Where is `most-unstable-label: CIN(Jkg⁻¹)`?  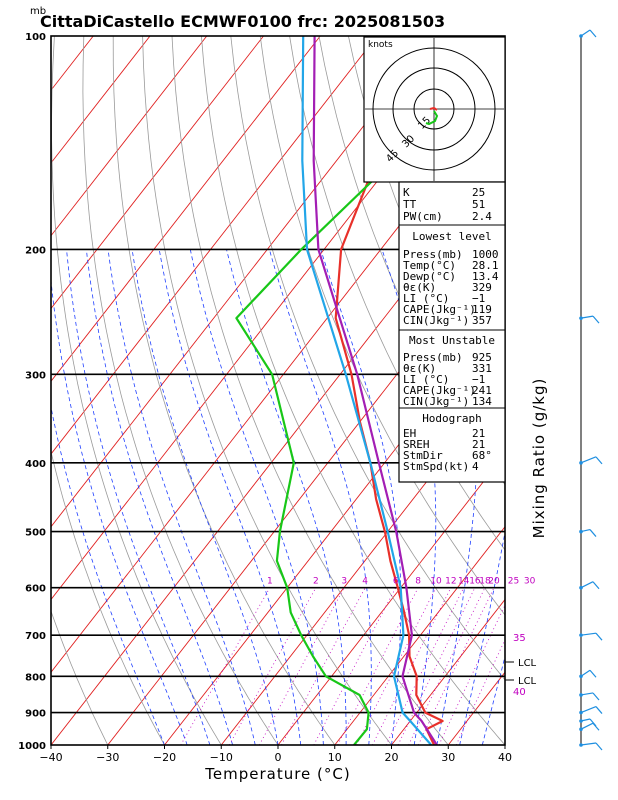
most-unstable-label: CIN(Jkg⁻¹) is located at coordinates (436, 401).